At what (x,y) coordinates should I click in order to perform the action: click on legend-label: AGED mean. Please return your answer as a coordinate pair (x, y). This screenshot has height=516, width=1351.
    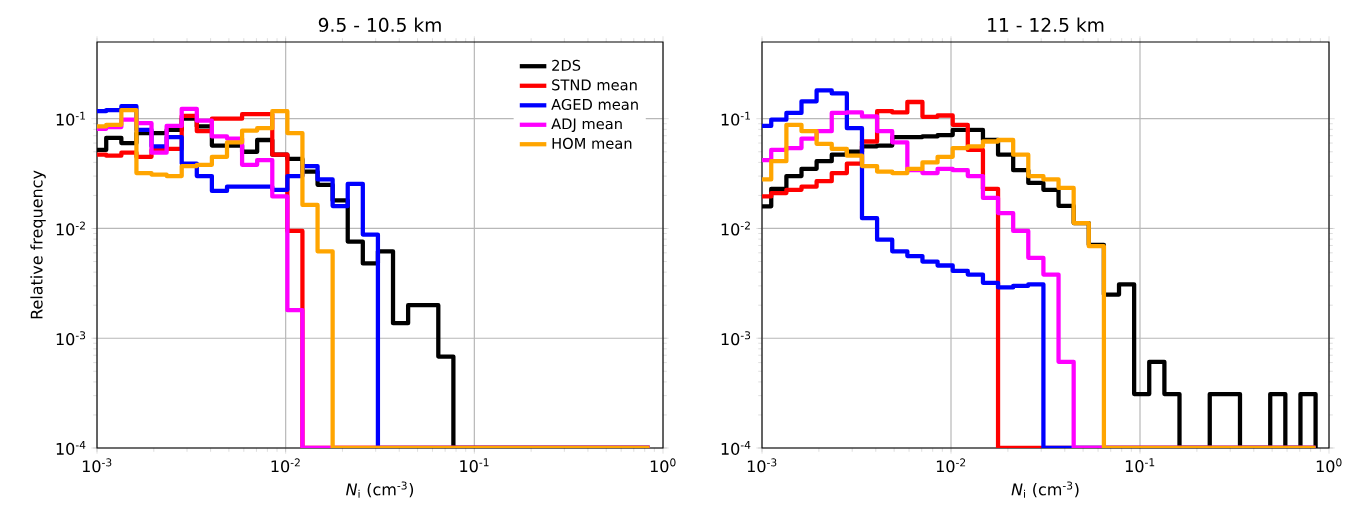
    Looking at the image, I should click on (594, 104).